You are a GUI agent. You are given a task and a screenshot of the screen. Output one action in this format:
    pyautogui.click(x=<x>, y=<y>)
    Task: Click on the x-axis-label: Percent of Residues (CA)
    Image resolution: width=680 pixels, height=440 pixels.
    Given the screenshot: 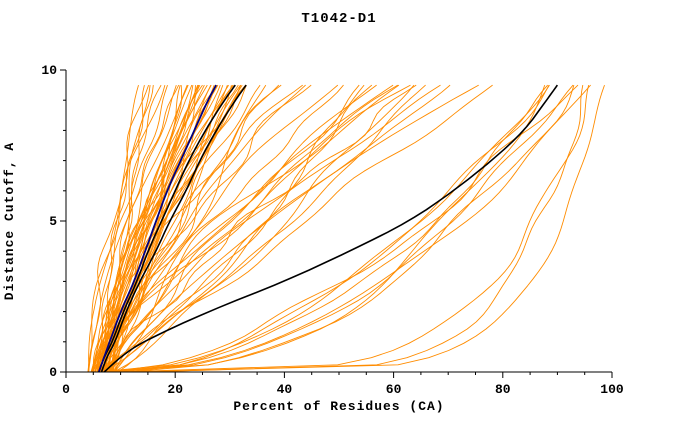 What is the action you would take?
    pyautogui.click(x=339, y=406)
    